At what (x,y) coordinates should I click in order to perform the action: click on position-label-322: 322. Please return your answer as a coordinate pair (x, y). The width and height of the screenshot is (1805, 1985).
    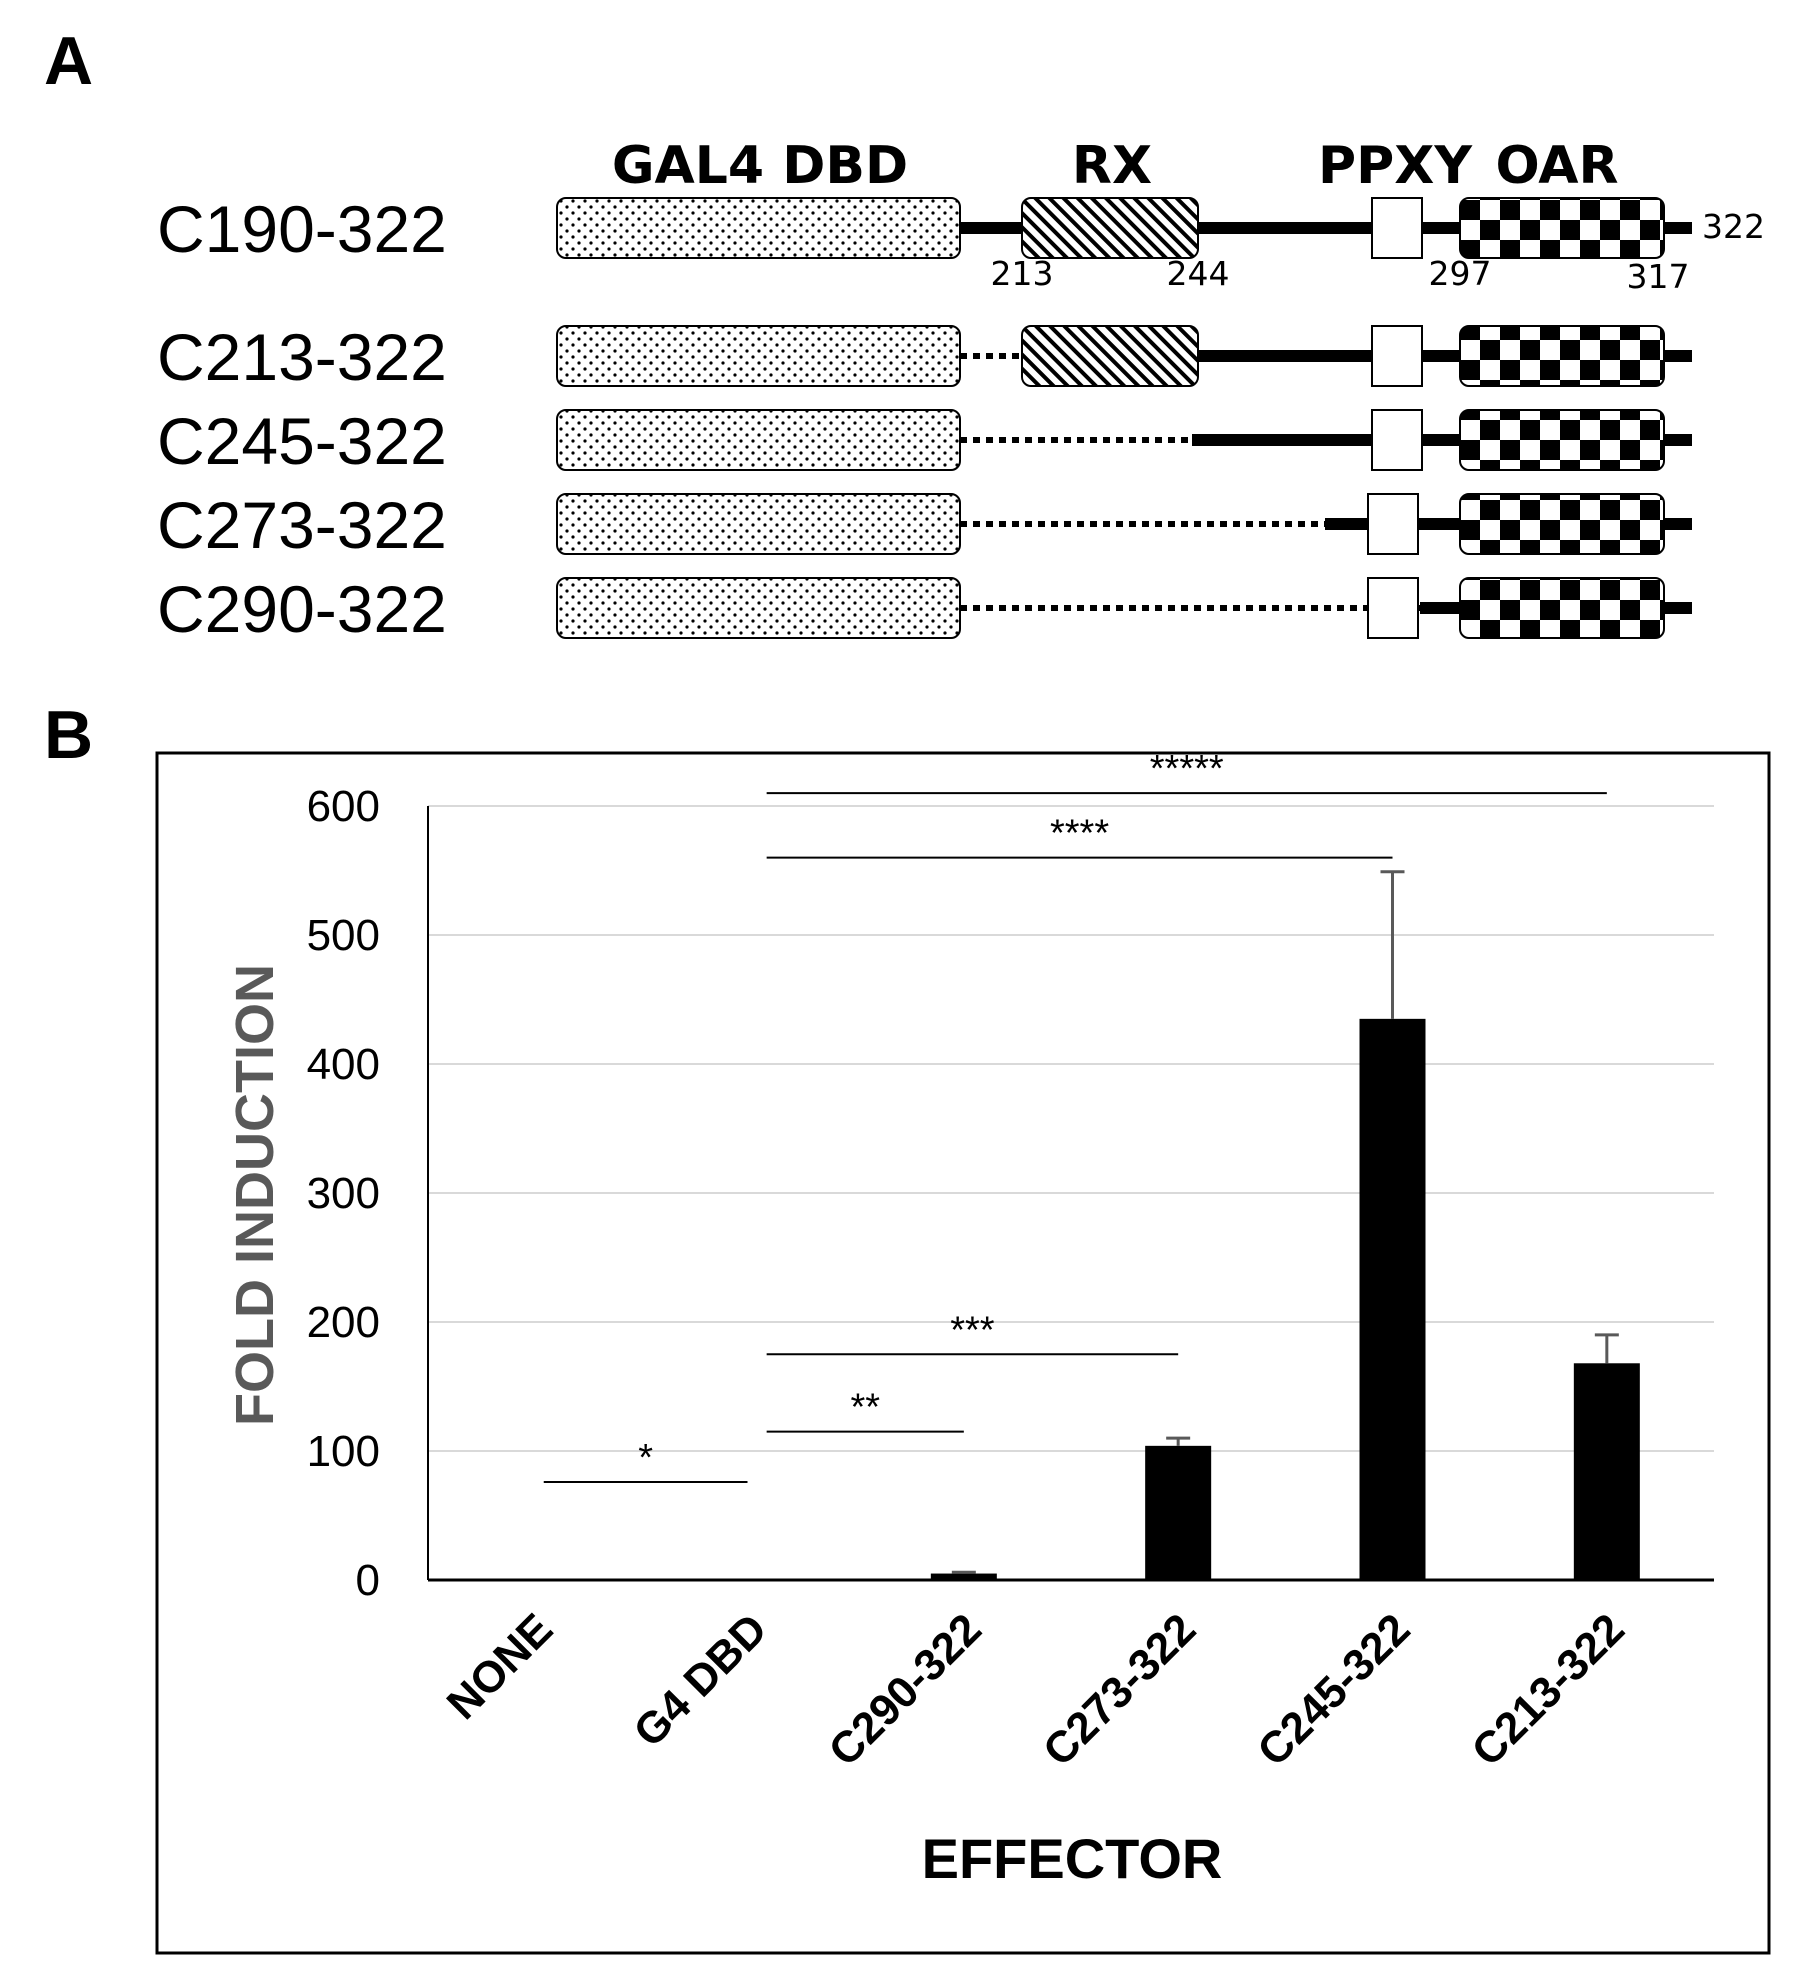
    Looking at the image, I should click on (1733, 226).